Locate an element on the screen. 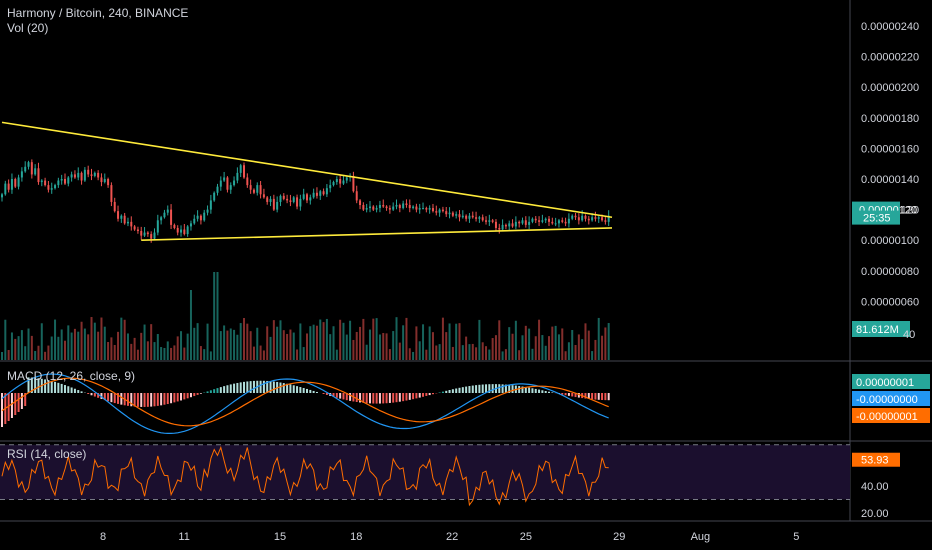 The width and height of the screenshot is (932, 550). signal-line is located at coordinates (305, 402).